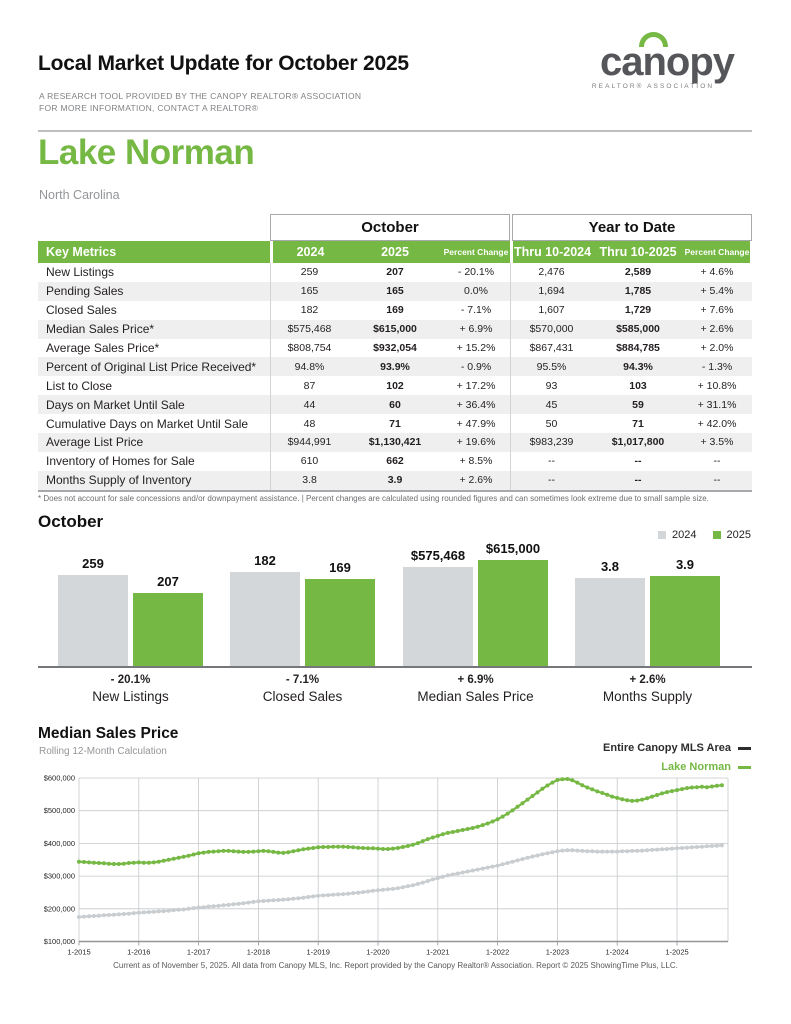 The width and height of the screenshot is (791, 1024). I want to click on metric-value: $570,000, so click(551, 329).